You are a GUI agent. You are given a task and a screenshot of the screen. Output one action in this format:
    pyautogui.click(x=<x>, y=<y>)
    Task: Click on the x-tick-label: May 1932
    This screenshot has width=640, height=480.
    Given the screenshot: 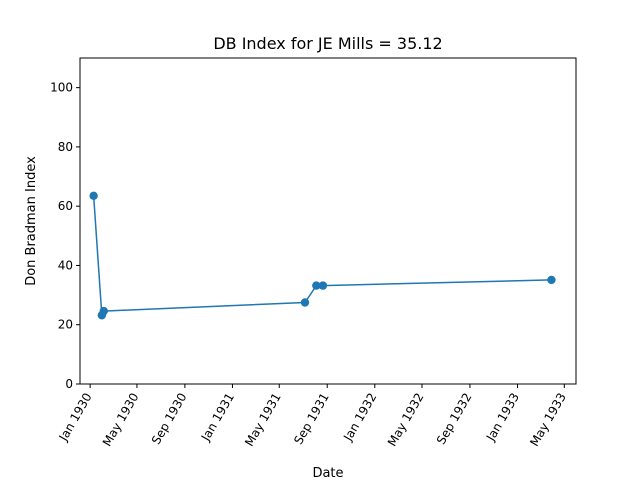 What is the action you would take?
    pyautogui.click(x=406, y=420)
    